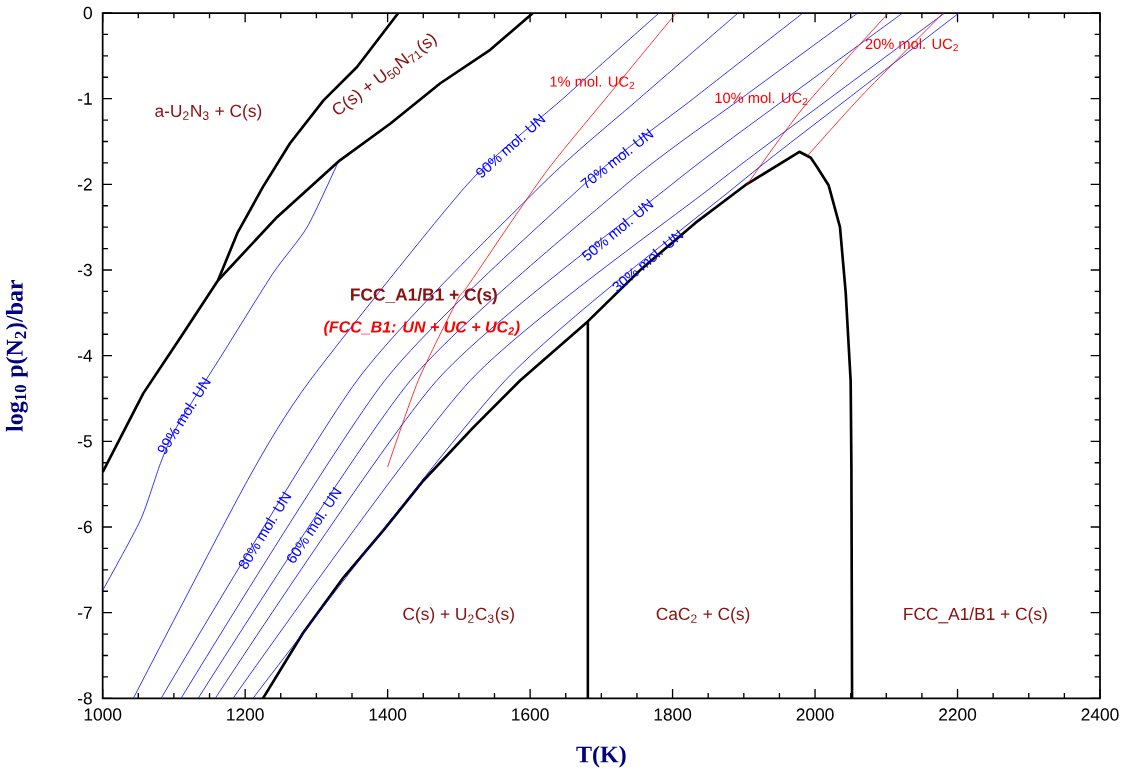 This screenshot has height=769, width=1128. Describe the element at coordinates (84, 527) in the screenshot. I see `y-tick-label: -6` at that location.